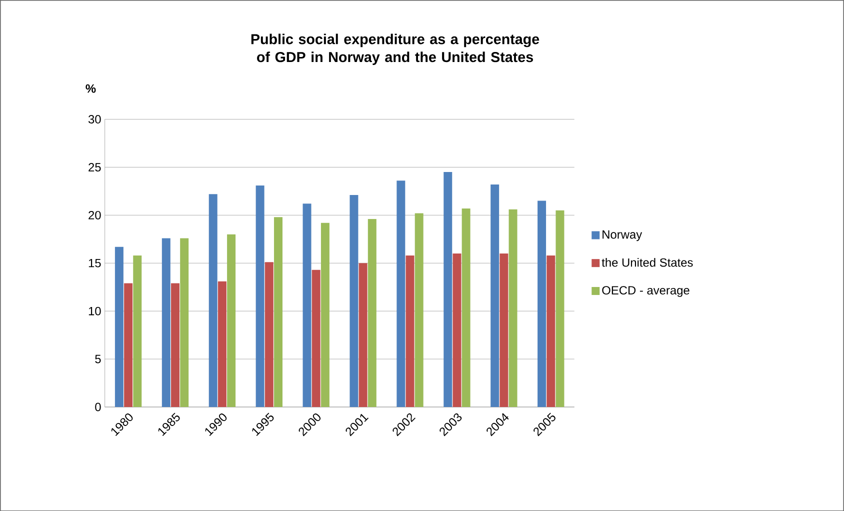 This screenshot has height=511, width=844. I want to click on y-tick-label: 30, so click(94, 119).